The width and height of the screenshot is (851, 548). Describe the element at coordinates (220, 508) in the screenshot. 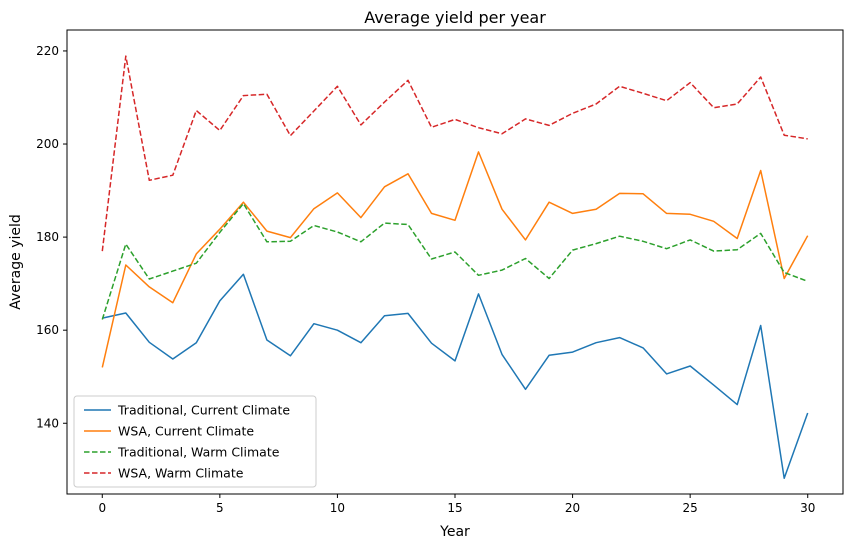

I see `x-tick-label: 5` at that location.